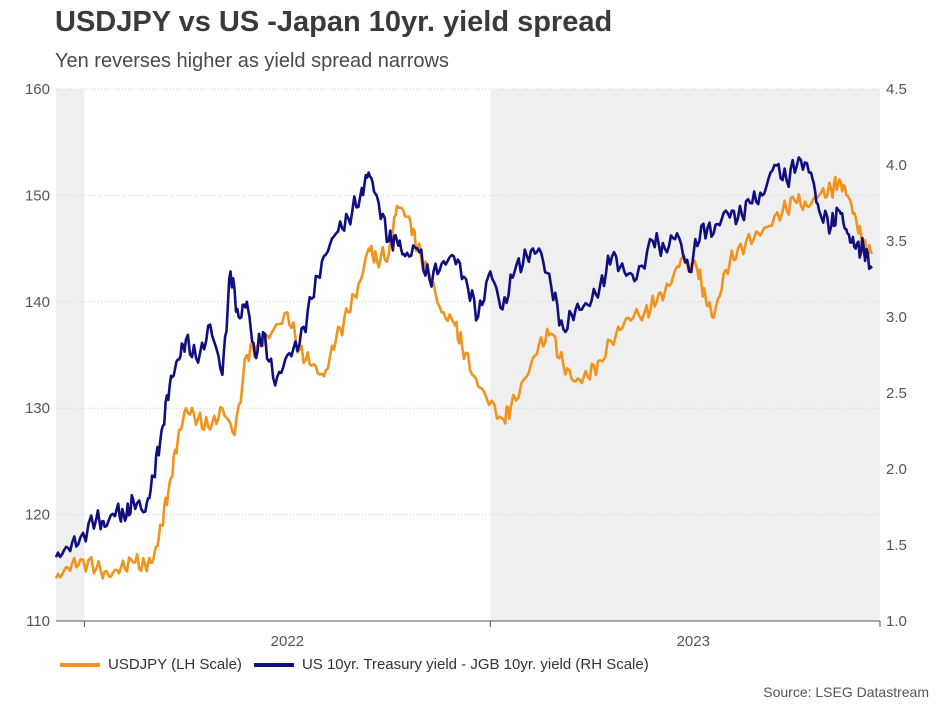 The height and width of the screenshot is (706, 941). What do you see at coordinates (37, 408) in the screenshot?
I see `left-tick-130: 130` at bounding box center [37, 408].